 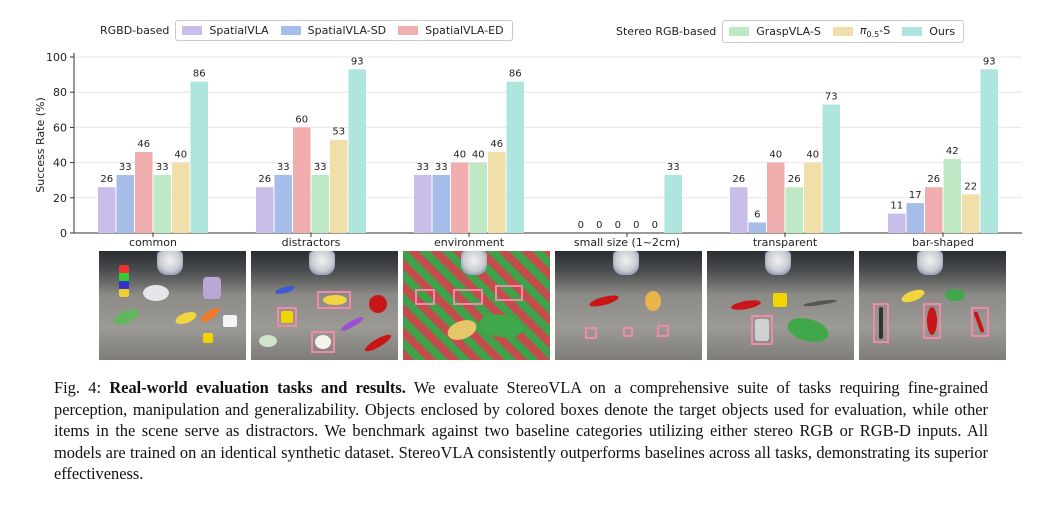 What do you see at coordinates (338, 132) in the screenshot?
I see `data-label: 53` at bounding box center [338, 132].